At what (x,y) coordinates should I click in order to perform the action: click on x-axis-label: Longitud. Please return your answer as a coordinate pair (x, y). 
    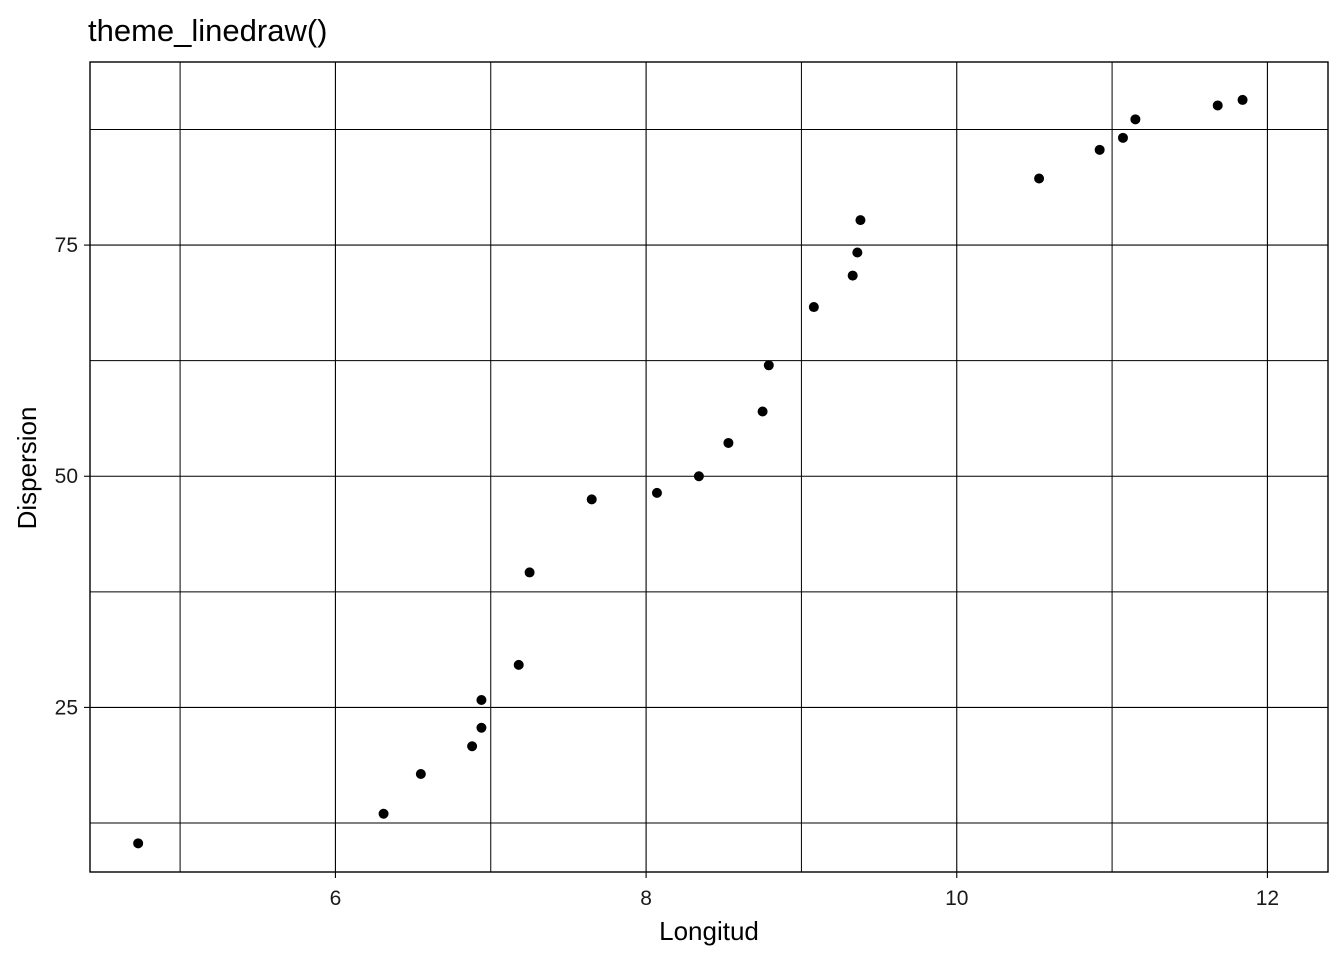
    Looking at the image, I should click on (709, 931).